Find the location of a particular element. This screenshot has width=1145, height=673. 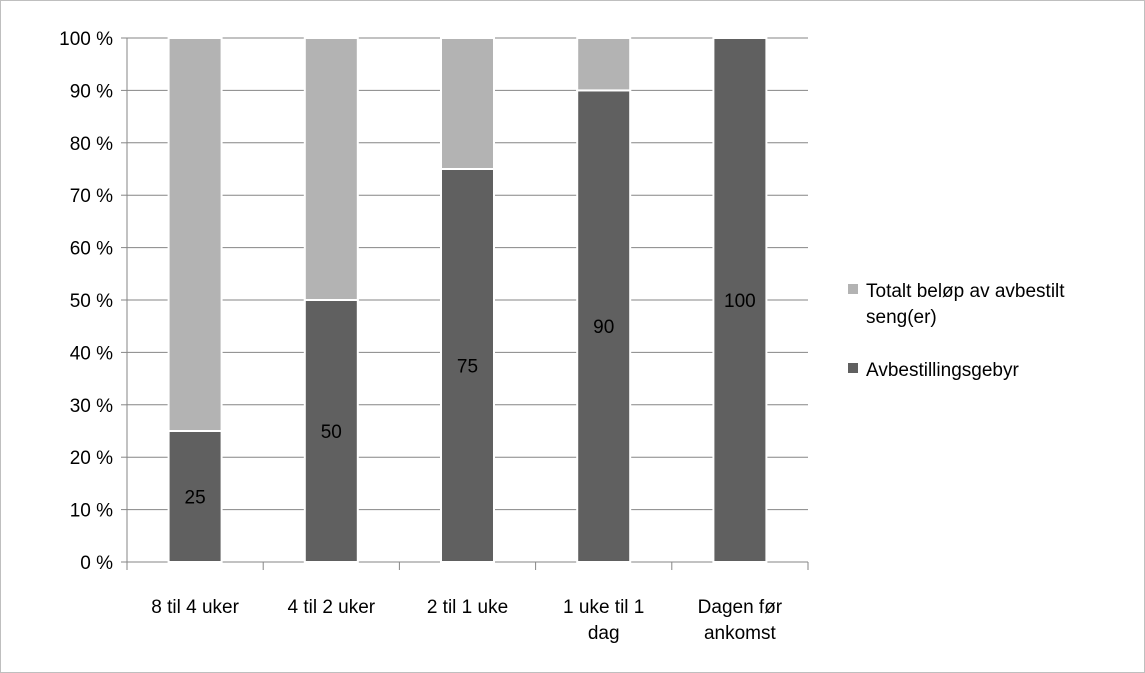

y-tick-label: 0 % is located at coordinates (96, 563).